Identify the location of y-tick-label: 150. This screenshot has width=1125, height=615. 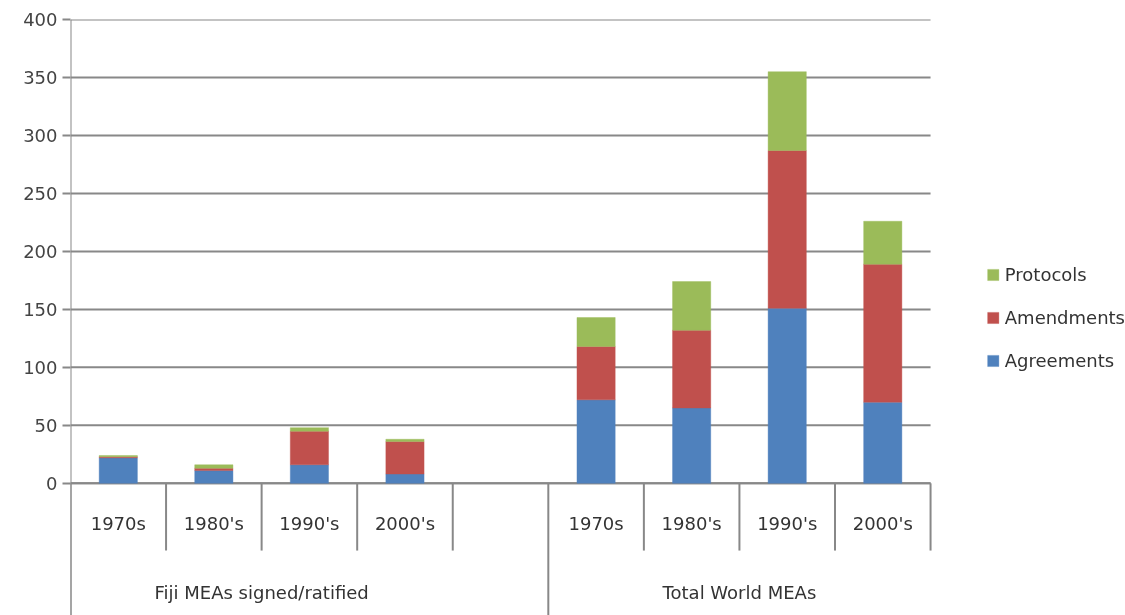
(40, 309).